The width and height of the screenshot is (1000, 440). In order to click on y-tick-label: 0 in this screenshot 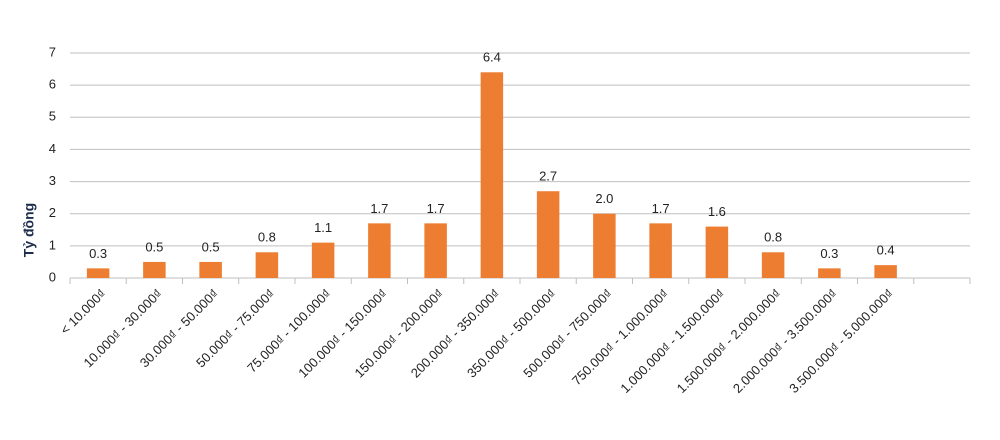, I will do `click(52, 276)`.